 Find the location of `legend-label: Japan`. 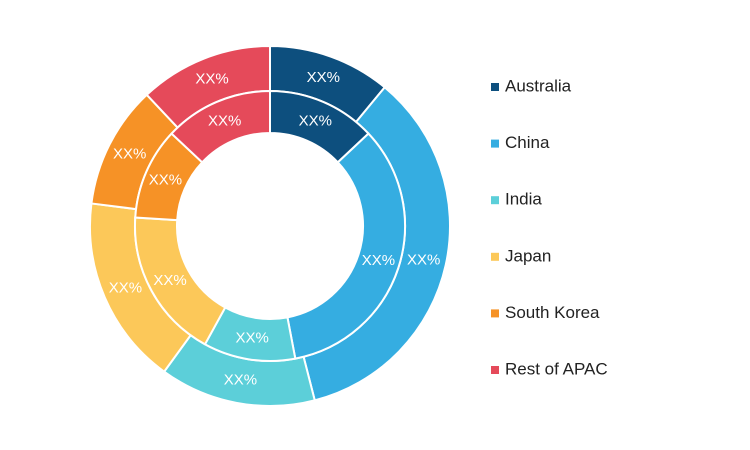

legend-label: Japan is located at coordinates (528, 255).